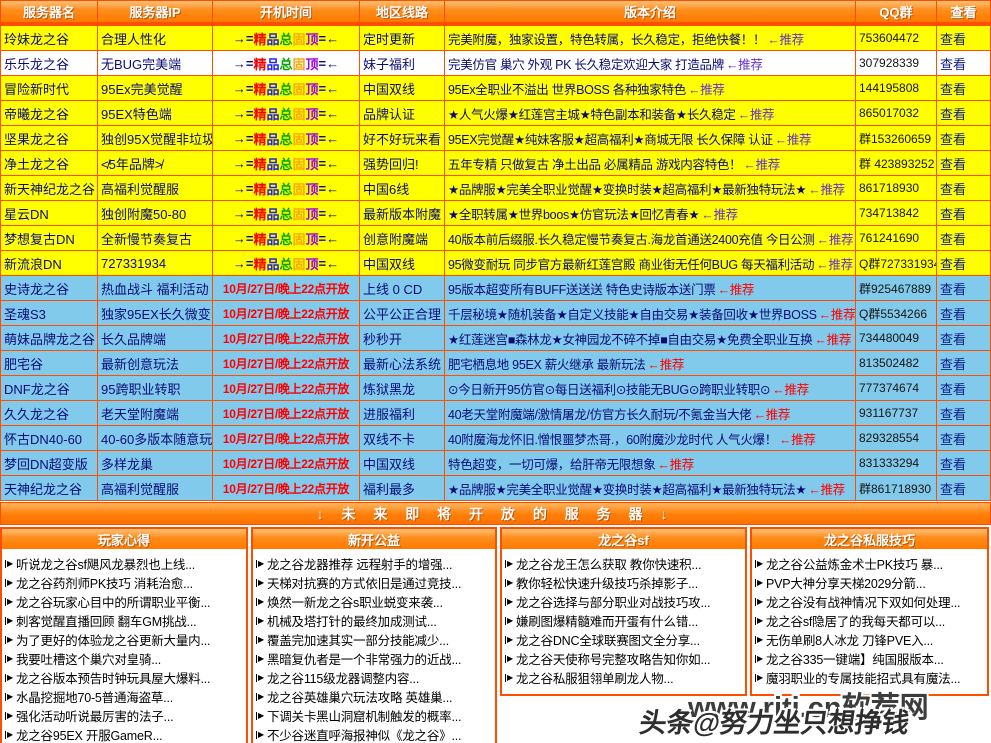 The width and height of the screenshot is (991, 743). What do you see at coordinates (49, 11) in the screenshot?
I see `column-header: 服务器名` at bounding box center [49, 11].